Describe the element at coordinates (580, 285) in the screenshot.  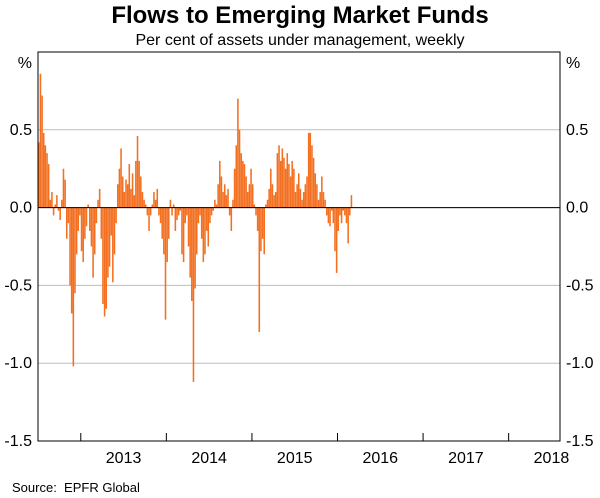
I see `y-tick-label-right: -0.5` at that location.